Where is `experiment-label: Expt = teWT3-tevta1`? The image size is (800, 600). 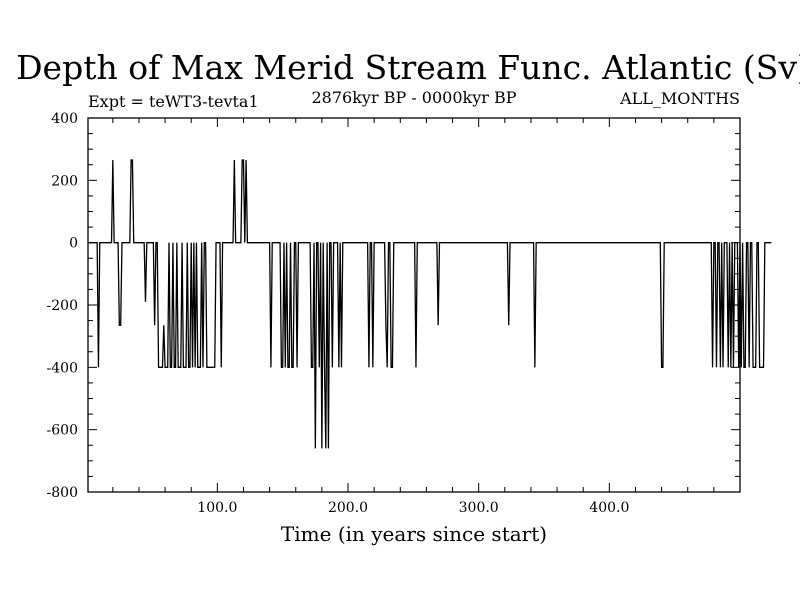 experiment-label: Expt = teWT3-tevta1 is located at coordinates (173, 101).